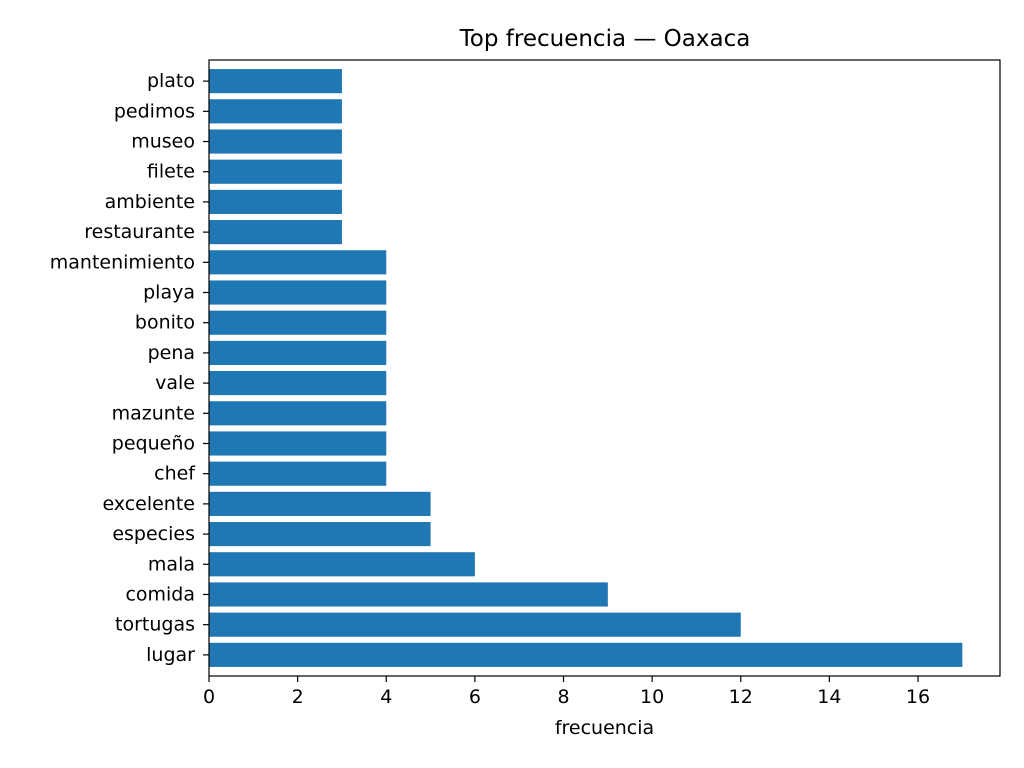 This screenshot has width=1024, height=768. What do you see at coordinates (165, 323) in the screenshot?
I see `y-tick-label: bonito` at bounding box center [165, 323].